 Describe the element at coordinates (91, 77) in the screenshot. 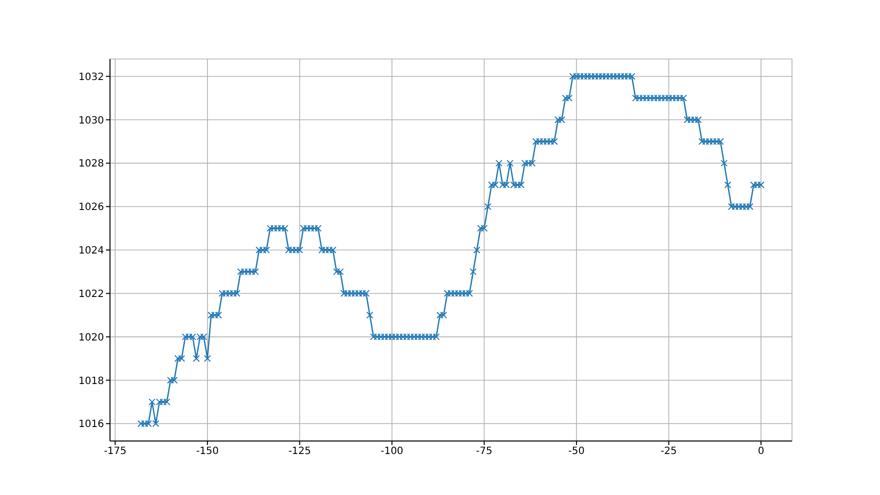

I see `y-tick-label: 1032` at that location.